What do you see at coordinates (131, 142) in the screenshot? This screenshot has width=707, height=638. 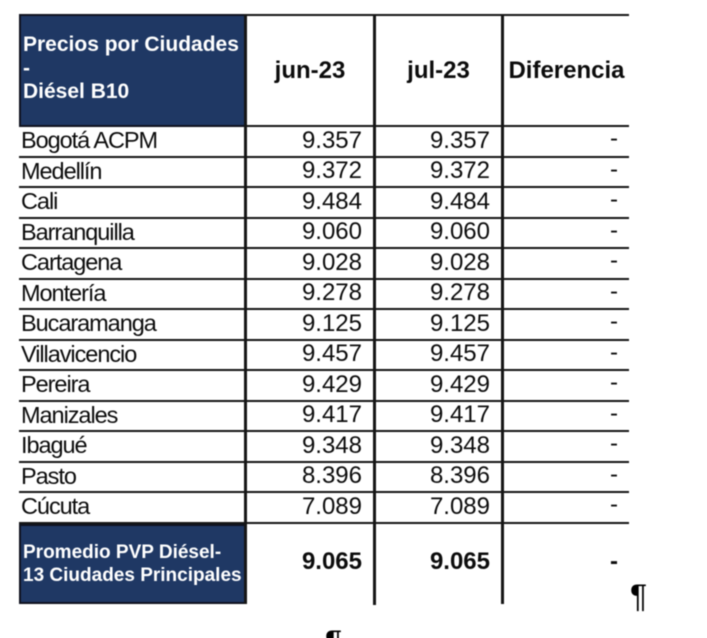 I see `city-name-cell: Bogotá ACPM` at bounding box center [131, 142].